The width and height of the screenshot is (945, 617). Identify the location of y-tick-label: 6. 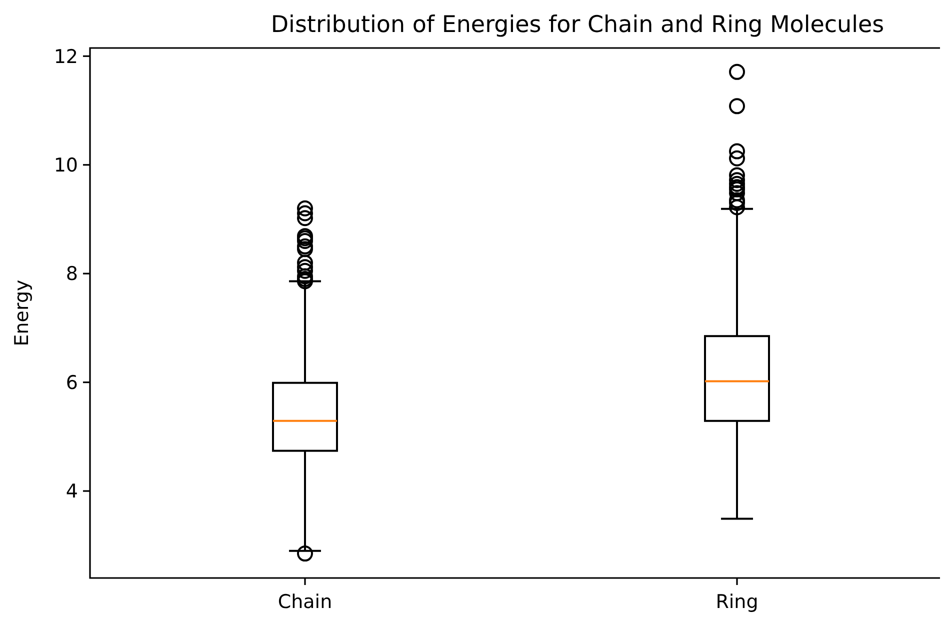
(72, 383).